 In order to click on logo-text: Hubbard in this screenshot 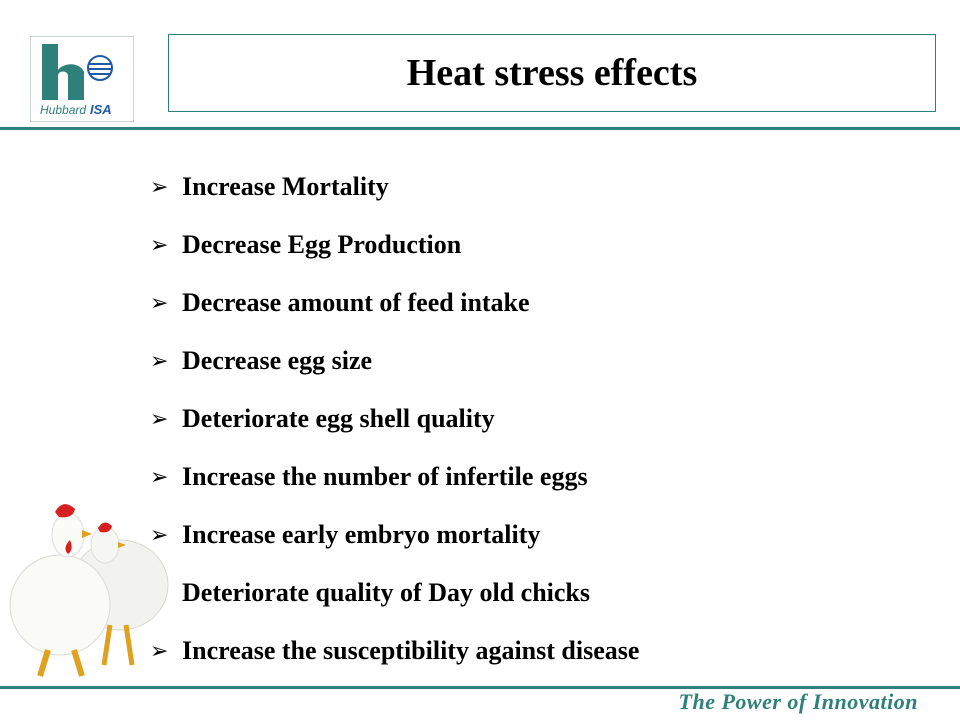, I will do `click(63, 110)`.